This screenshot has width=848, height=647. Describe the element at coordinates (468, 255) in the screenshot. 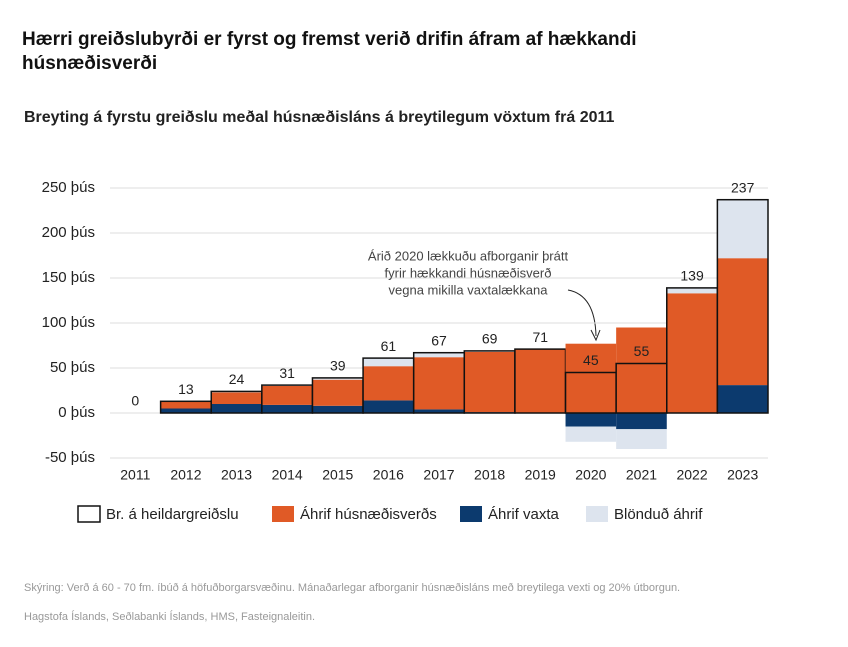

I see `annotation: Árið 2020 lækkuðu afborganir þrátt` at that location.